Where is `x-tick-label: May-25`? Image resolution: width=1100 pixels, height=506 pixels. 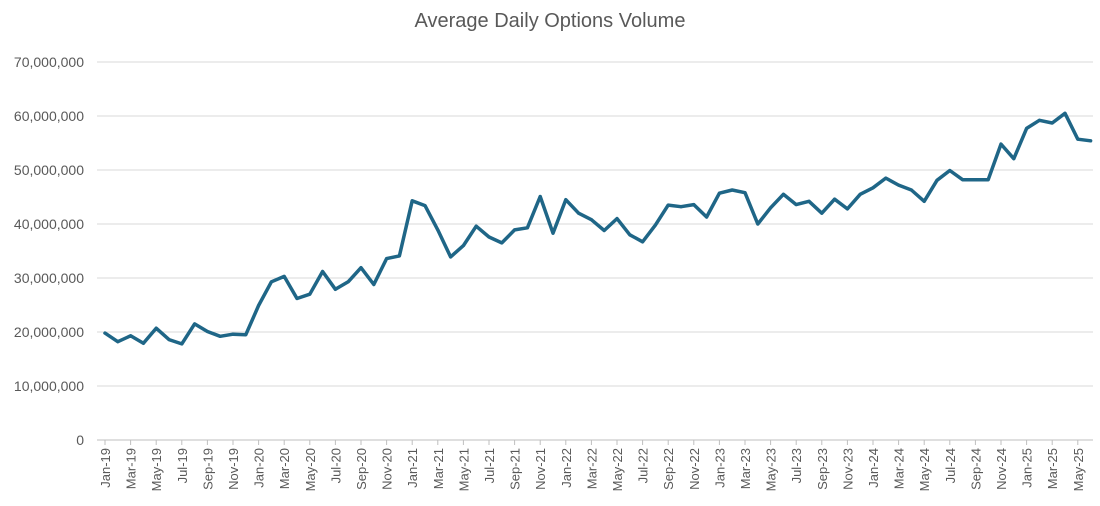
x-tick-label: May-25 is located at coordinates (1078, 469).